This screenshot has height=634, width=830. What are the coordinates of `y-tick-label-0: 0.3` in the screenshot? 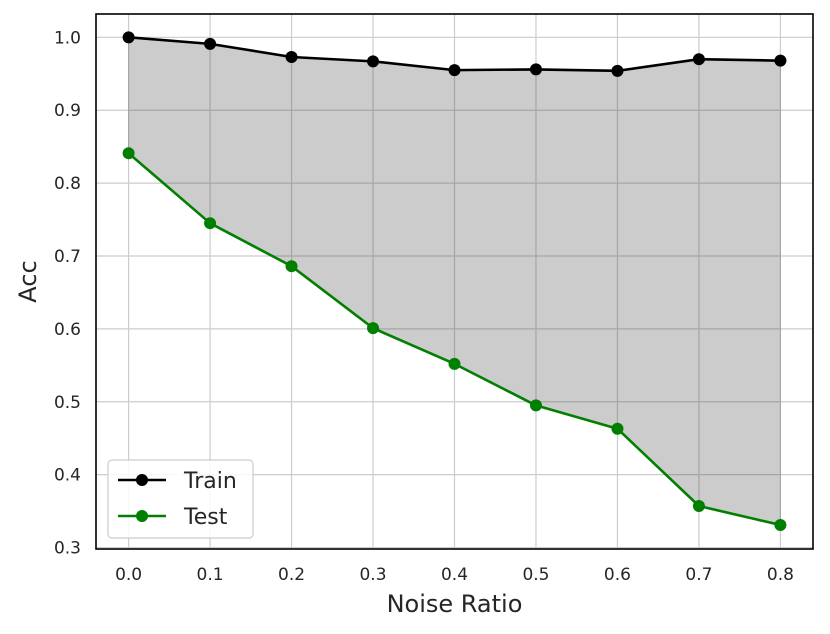 It's located at (67, 549).